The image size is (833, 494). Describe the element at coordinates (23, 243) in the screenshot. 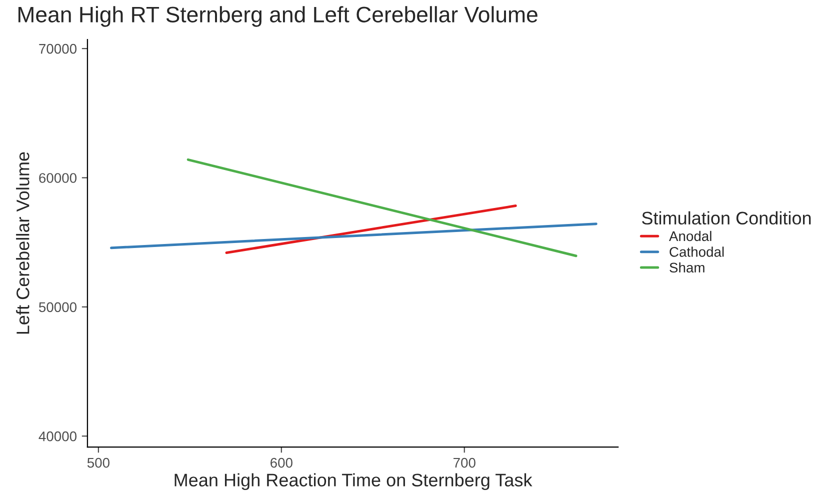

I see `y-axis-title: Left Cerebellar Volume` at that location.